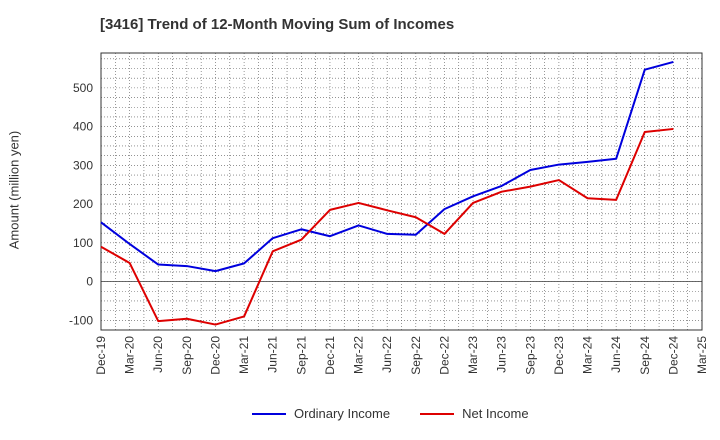 The height and width of the screenshot is (440, 720). Describe the element at coordinates (215, 355) in the screenshot. I see `x-tick-label: Dec-20` at that location.